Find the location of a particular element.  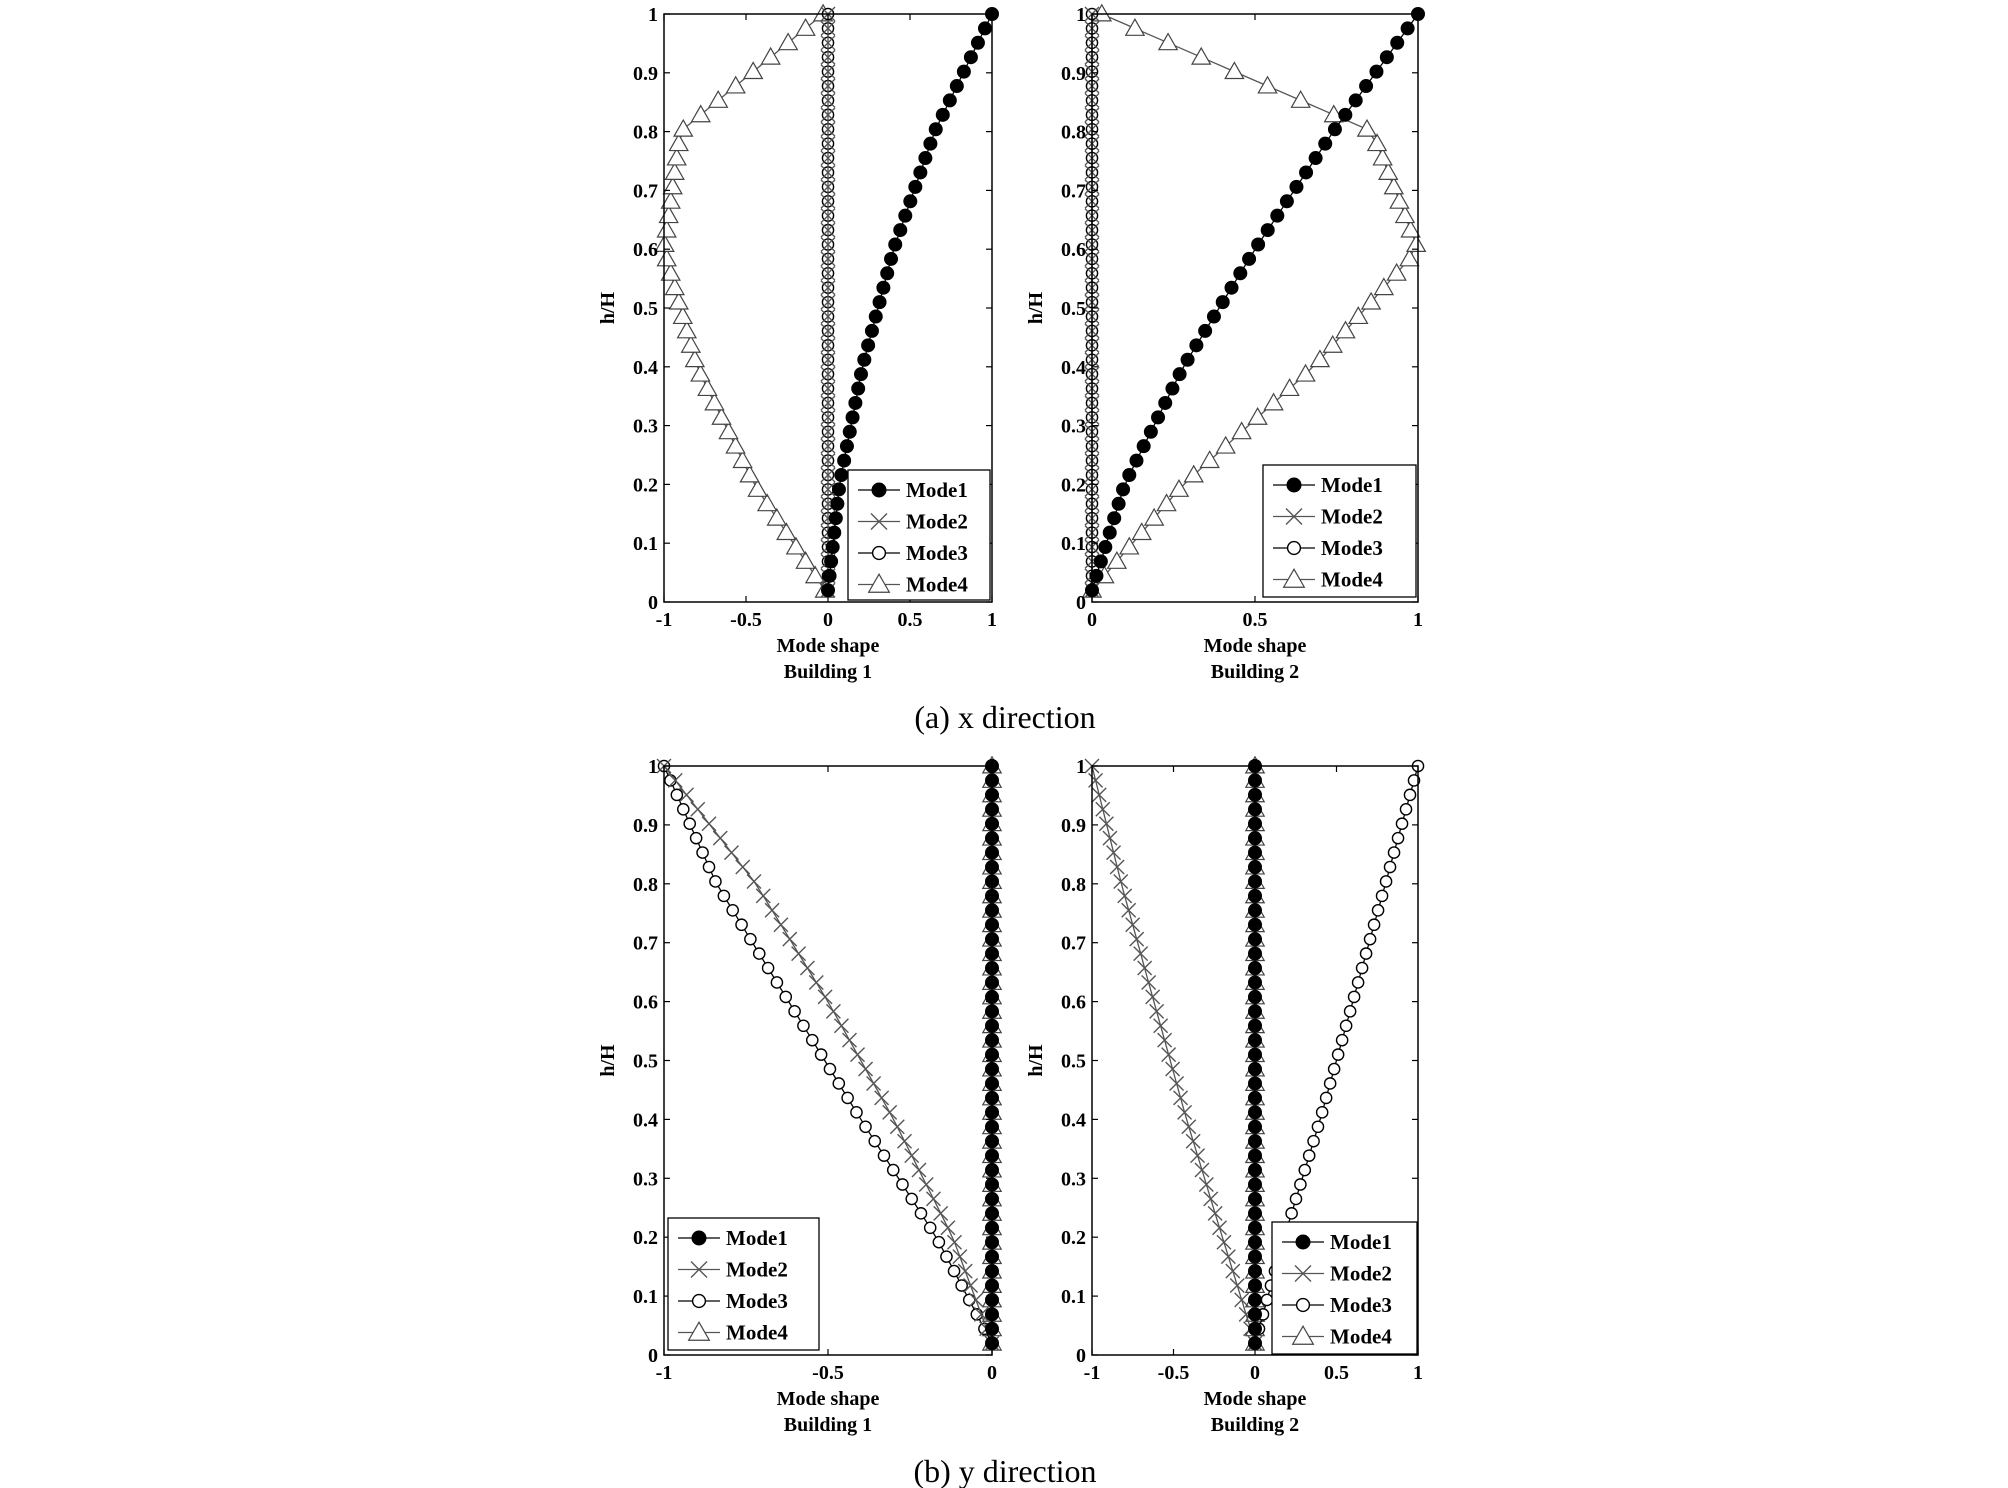

x-tick-label: -1 is located at coordinates (664, 620).